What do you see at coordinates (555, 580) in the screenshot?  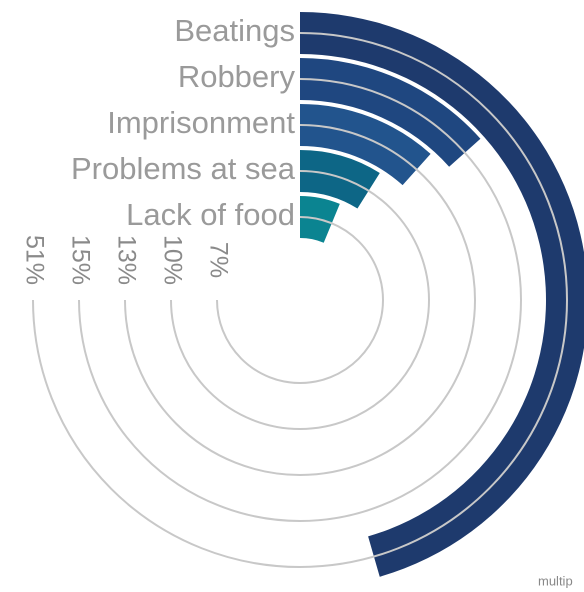 I see `note: multip` at bounding box center [555, 580].